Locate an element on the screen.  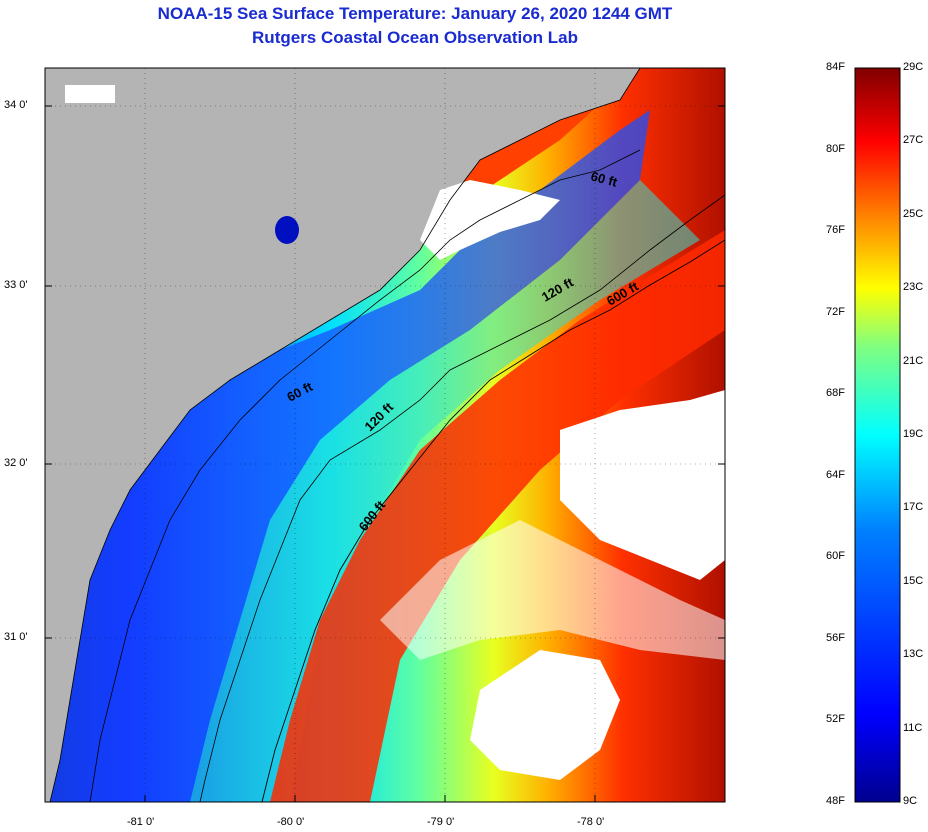
colorbar is located at coordinates (877, 435).